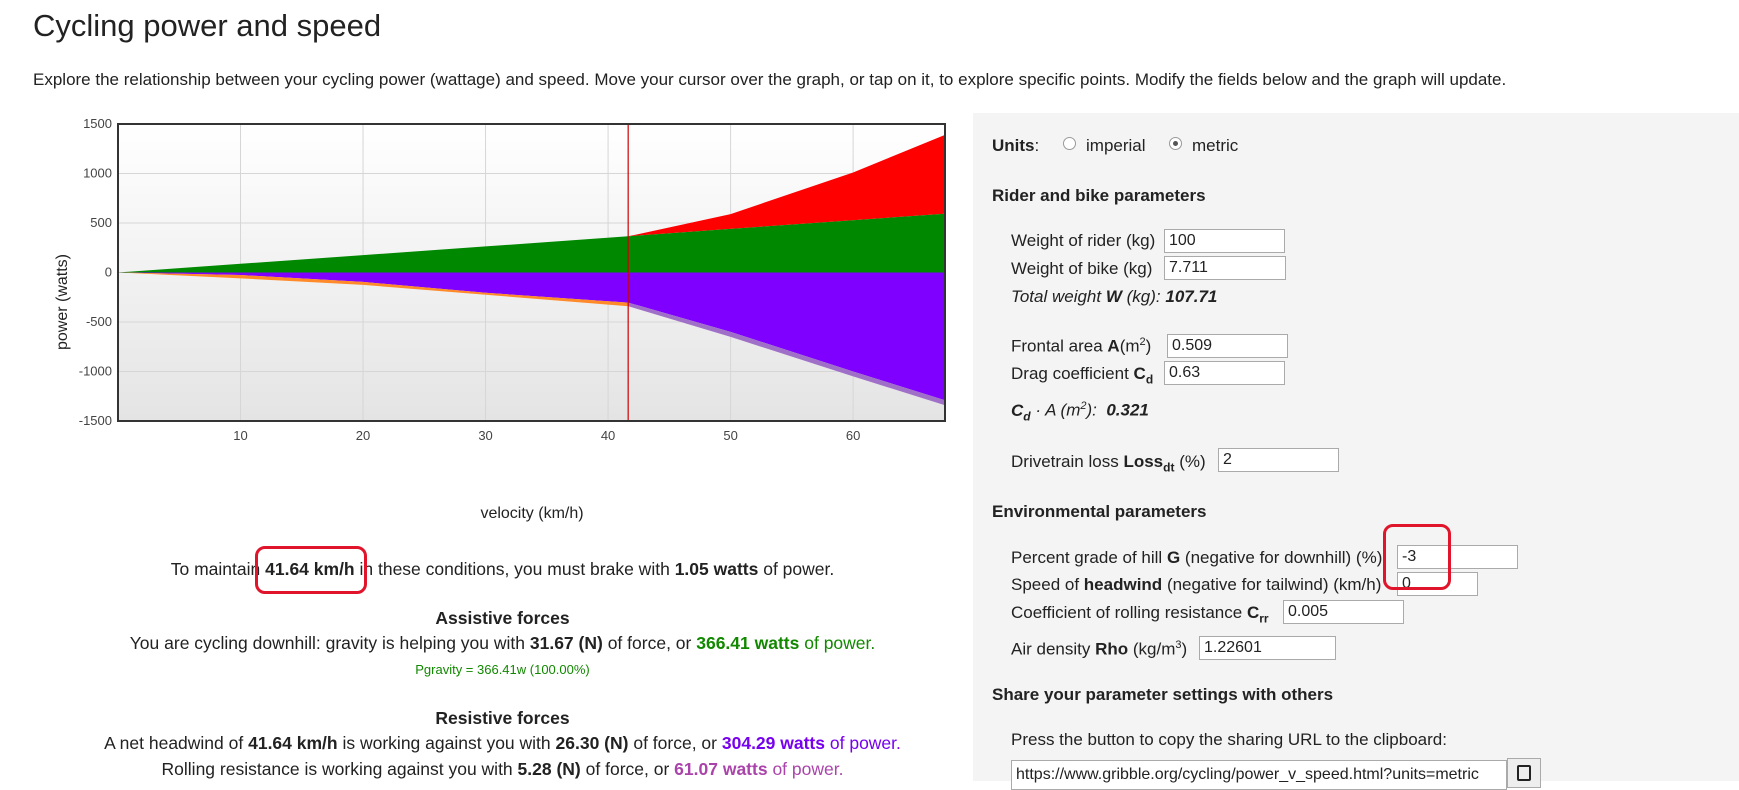 The height and width of the screenshot is (790, 1739). What do you see at coordinates (363, 435) in the screenshot?
I see `x-tick-label: 20` at bounding box center [363, 435].